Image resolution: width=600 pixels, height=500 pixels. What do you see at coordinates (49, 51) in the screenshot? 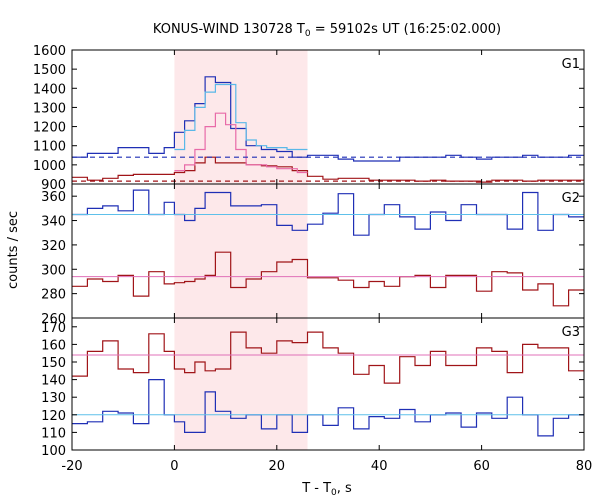
I see `y-tick-label: 1600` at bounding box center [49, 51].